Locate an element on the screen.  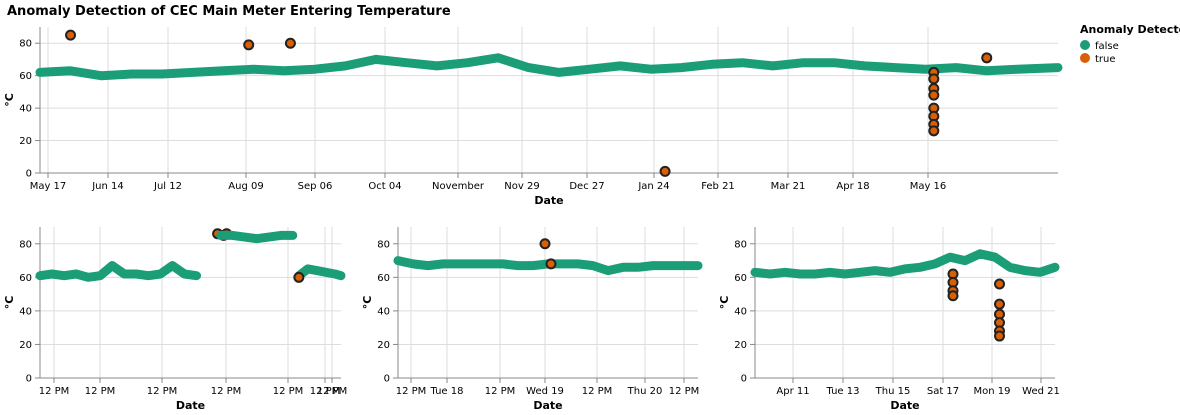
series-false-high is located at coordinates (257, 237).